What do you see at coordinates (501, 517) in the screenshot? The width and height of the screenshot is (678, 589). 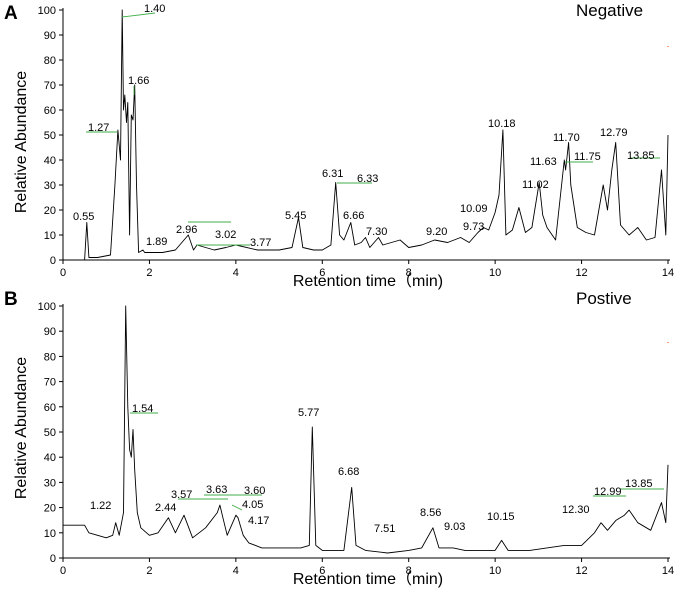 I see `peak-label-b: 10.15` at bounding box center [501, 517].